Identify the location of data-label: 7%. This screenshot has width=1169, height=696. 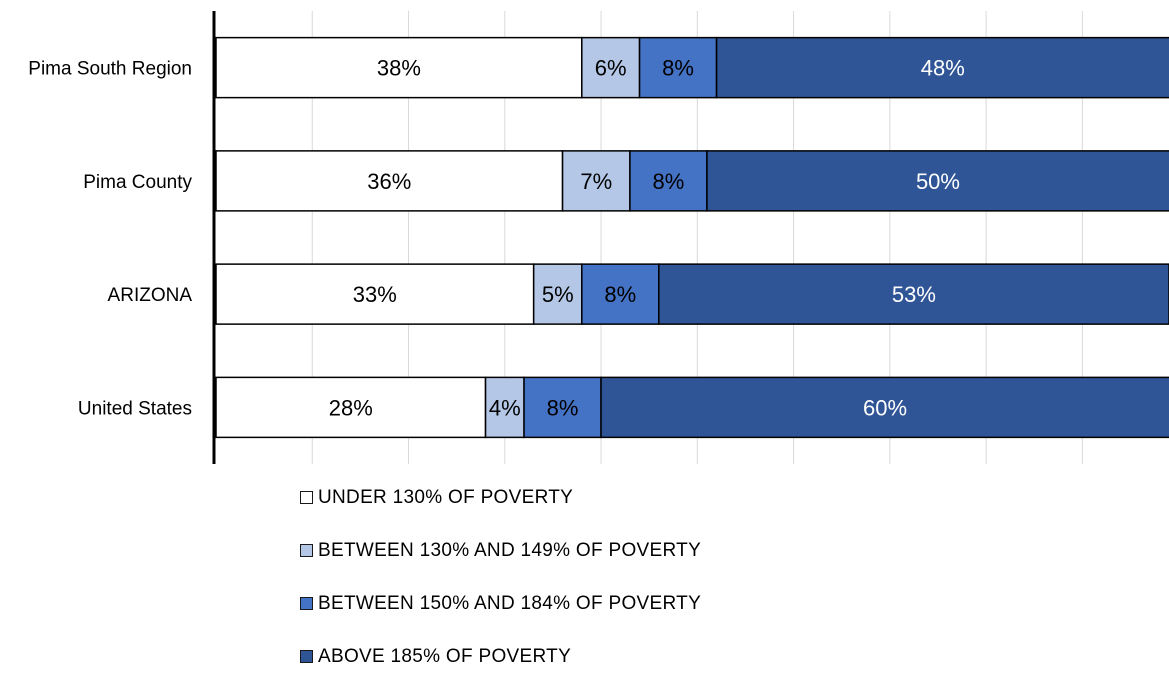
(596, 181).